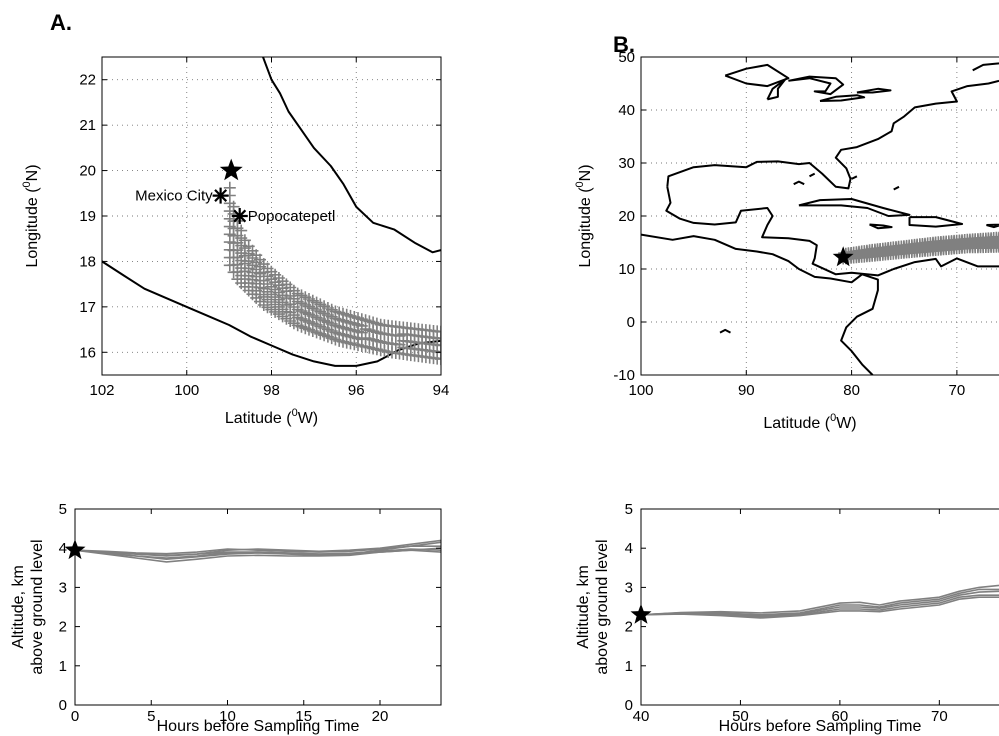  Describe the element at coordinates (87, 125) in the screenshot. I see `ytick-label-5: 21` at that location.